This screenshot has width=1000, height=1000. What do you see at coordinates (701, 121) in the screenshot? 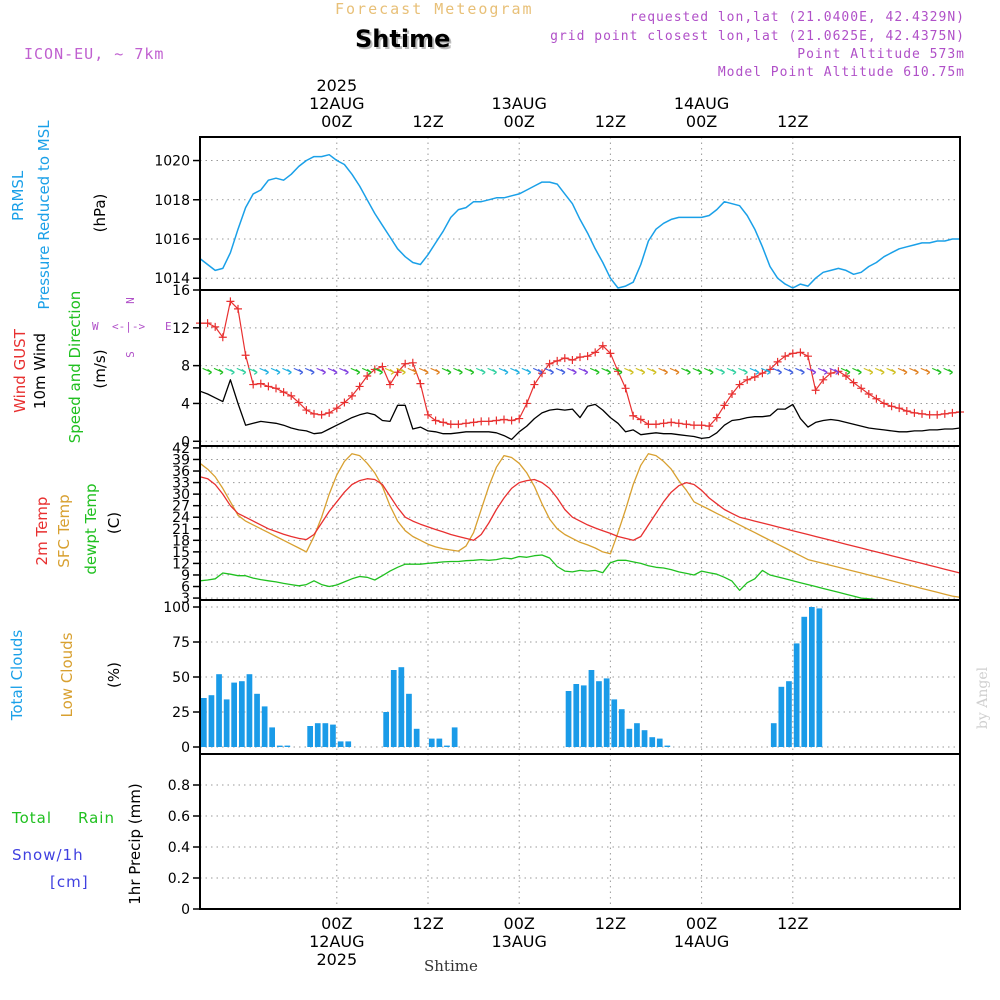
I see `time-top-label: 00Z` at bounding box center [701, 121].